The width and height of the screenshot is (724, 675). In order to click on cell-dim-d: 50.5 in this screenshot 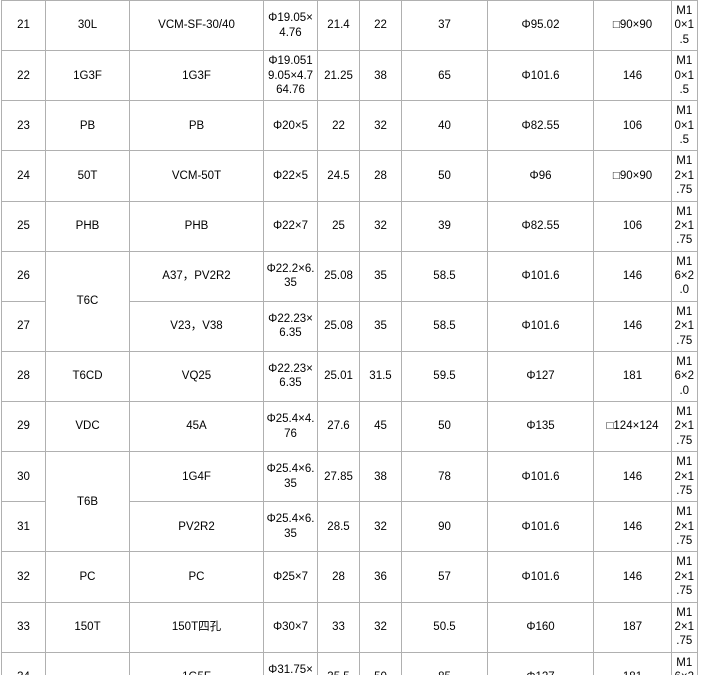, I will do `click(444, 627)`.